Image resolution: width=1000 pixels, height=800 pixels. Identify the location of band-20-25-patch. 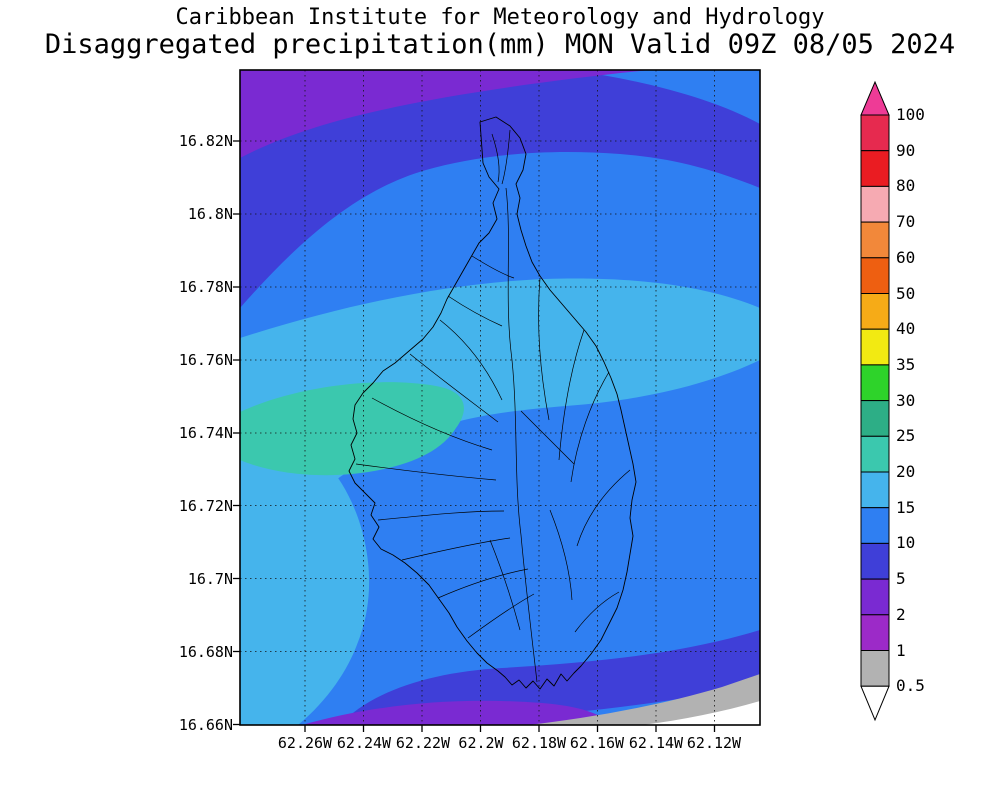
(352, 429).